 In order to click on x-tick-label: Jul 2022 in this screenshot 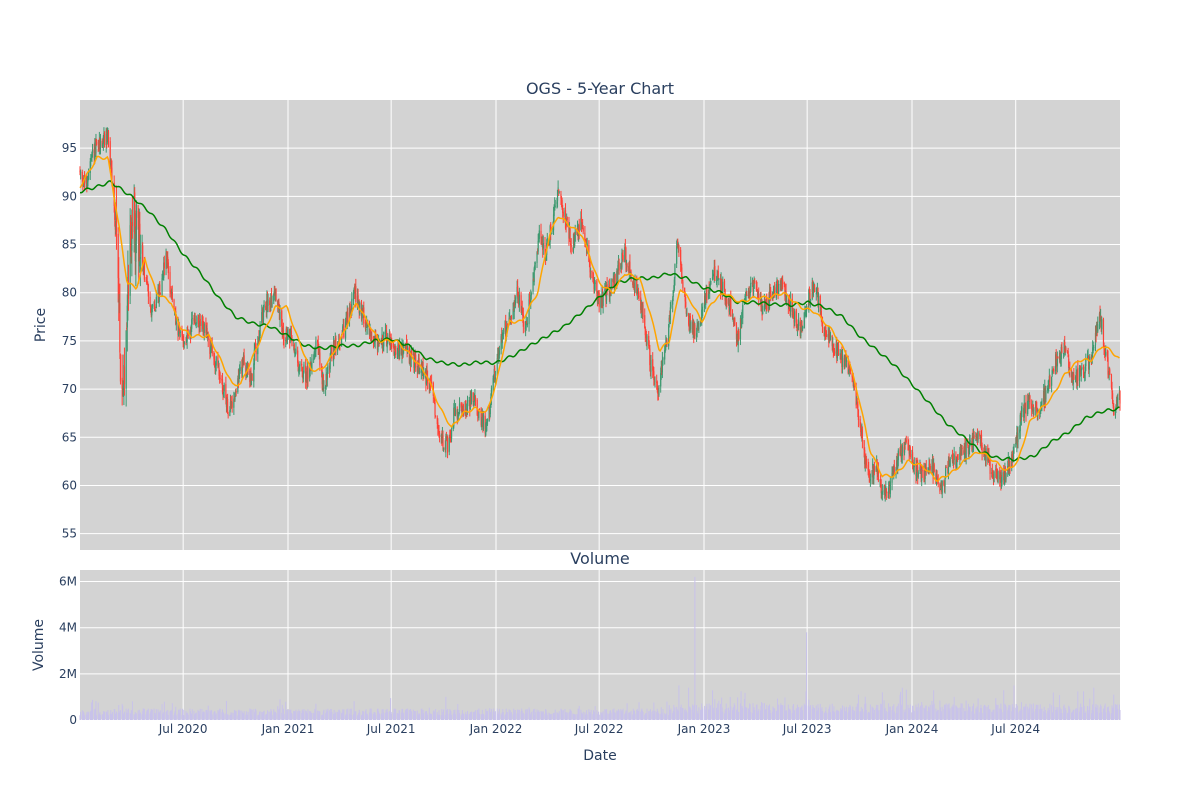, I will do `click(599, 729)`.